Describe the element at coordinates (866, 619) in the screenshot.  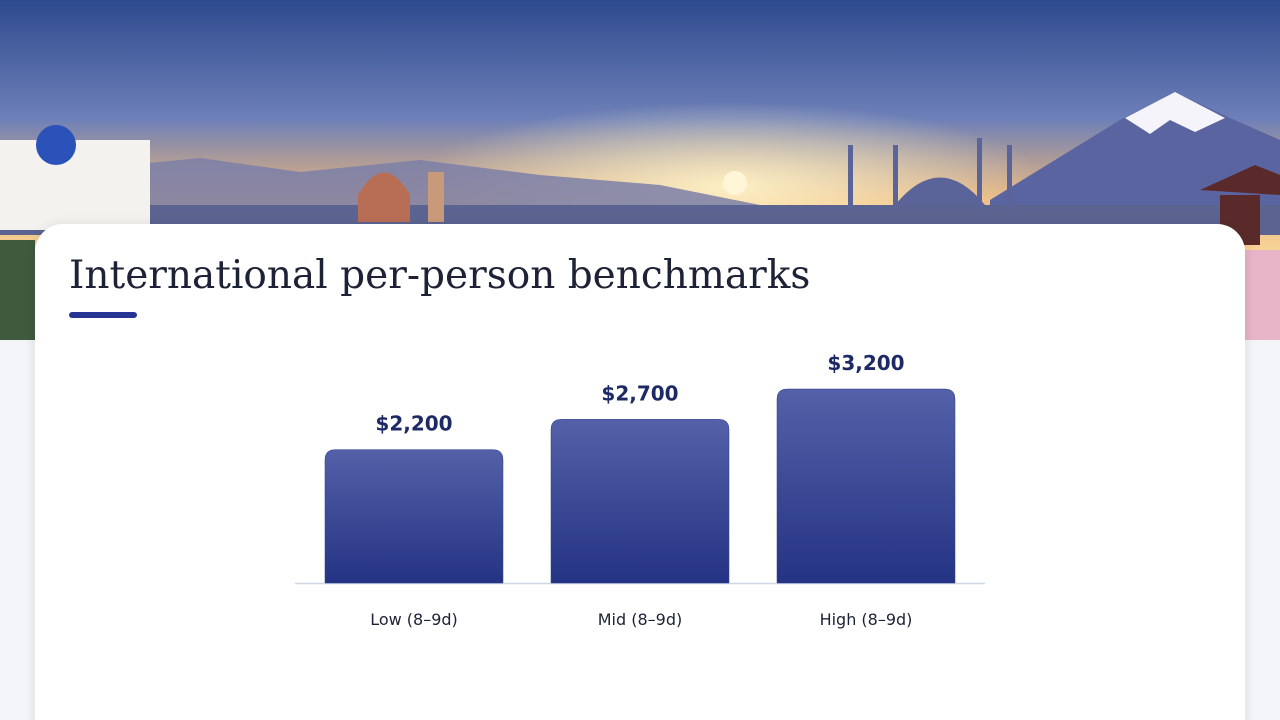
I see `x-tick-label: High (8–9d)` at that location.